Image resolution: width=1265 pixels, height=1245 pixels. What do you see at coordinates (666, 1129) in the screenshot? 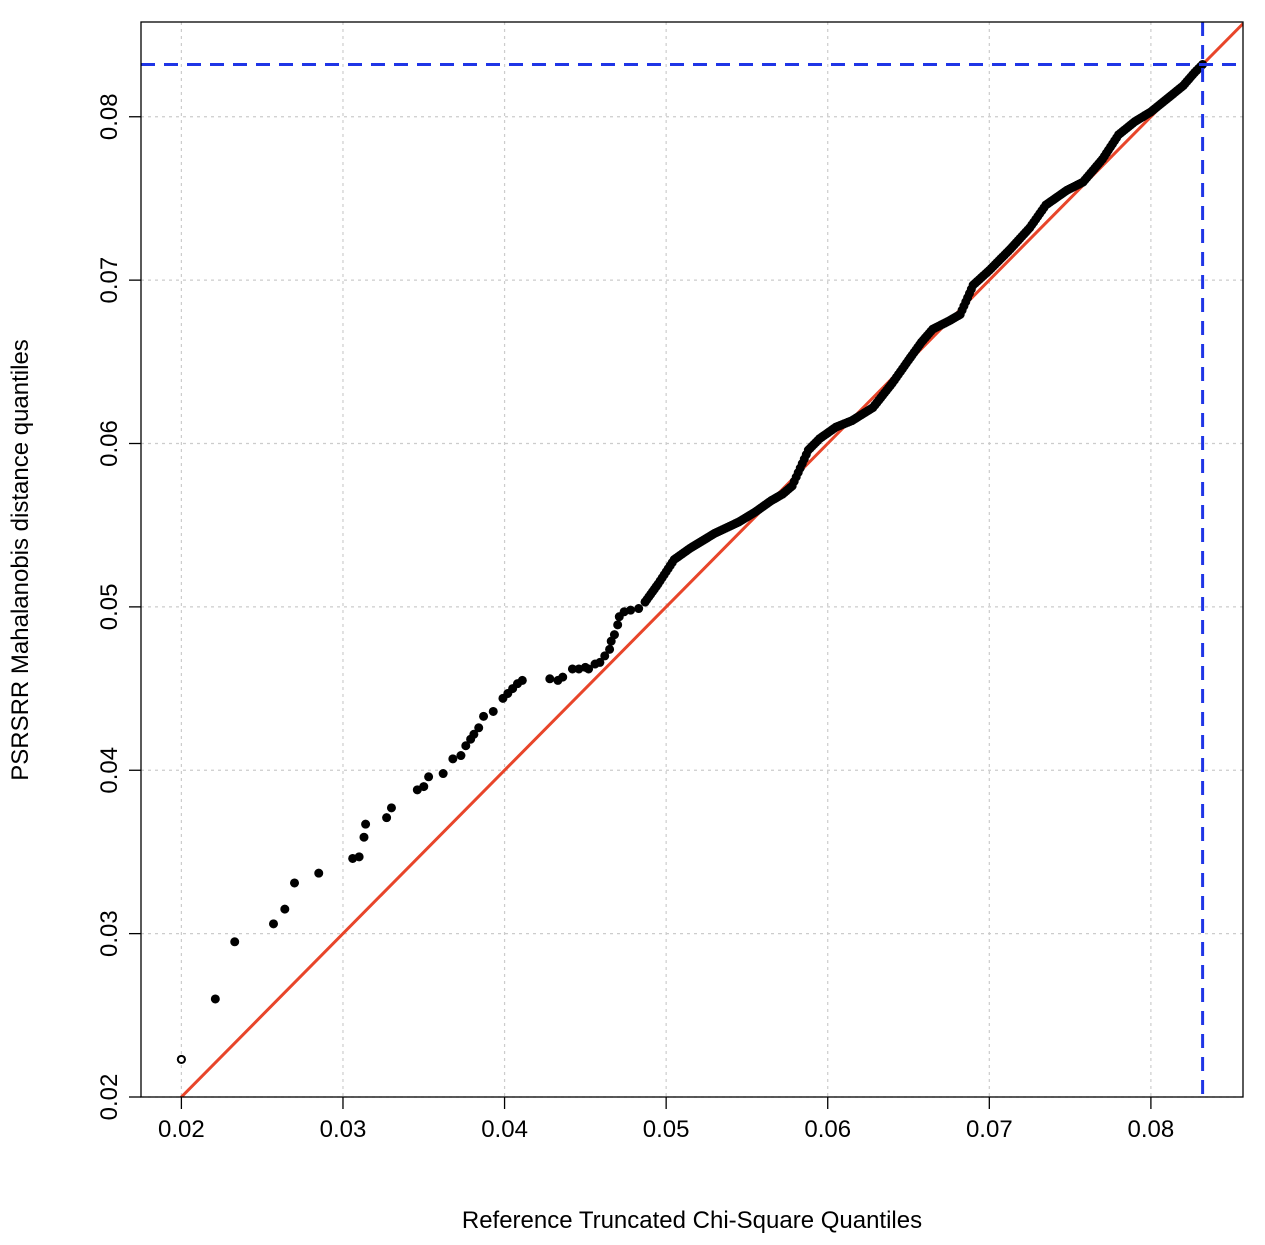
I see `x-tick-label-3: 0.05` at bounding box center [666, 1129].